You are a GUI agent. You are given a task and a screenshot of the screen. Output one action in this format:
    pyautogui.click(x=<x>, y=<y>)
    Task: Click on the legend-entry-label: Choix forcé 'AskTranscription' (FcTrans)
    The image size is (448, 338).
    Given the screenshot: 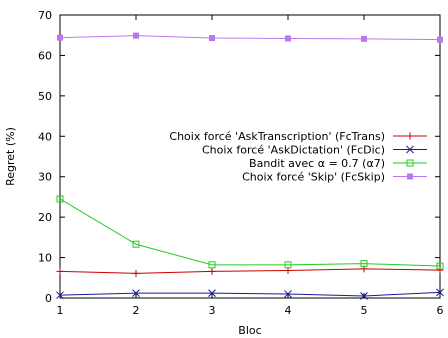 What is the action you would take?
    pyautogui.click(x=277, y=136)
    